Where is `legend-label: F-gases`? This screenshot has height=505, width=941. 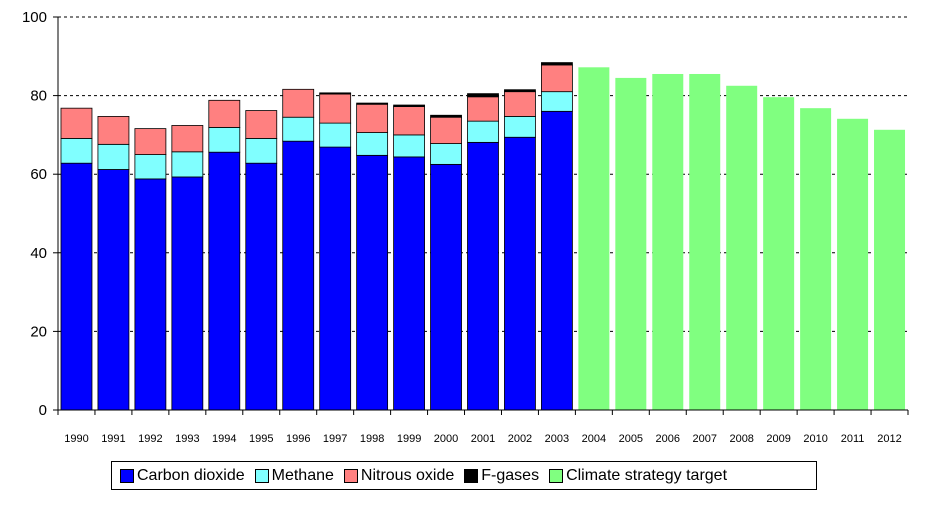
legend-label: F-gases is located at coordinates (510, 475).